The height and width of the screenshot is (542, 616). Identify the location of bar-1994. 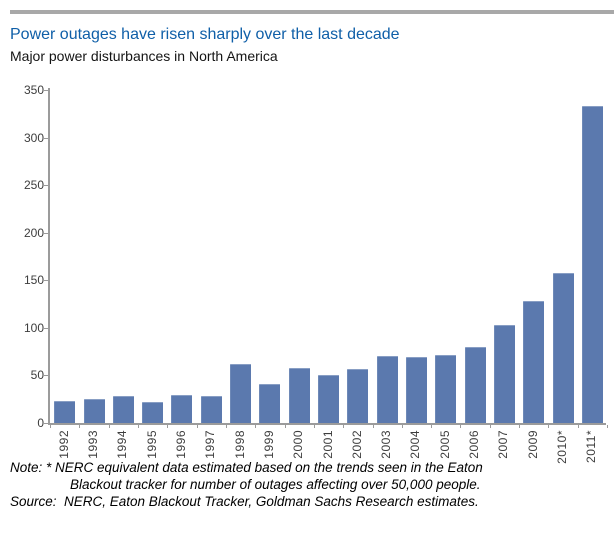
(123, 409).